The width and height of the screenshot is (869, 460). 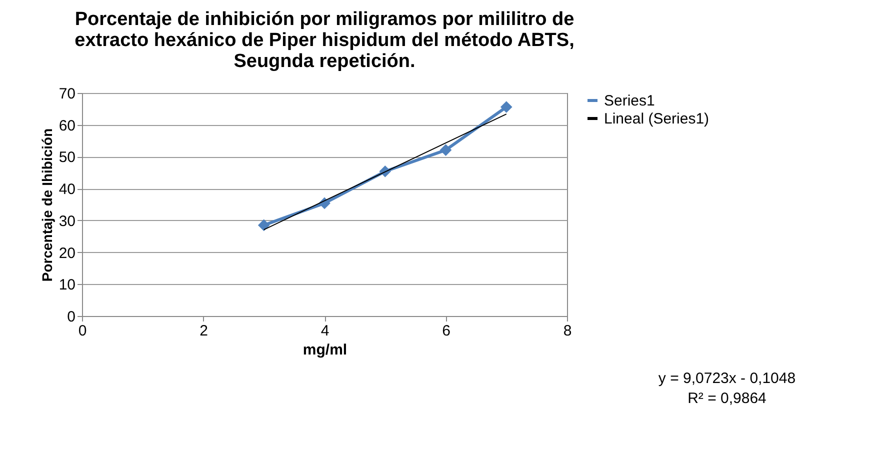 I want to click on legend-label: Lineal (Series1), so click(x=657, y=119).